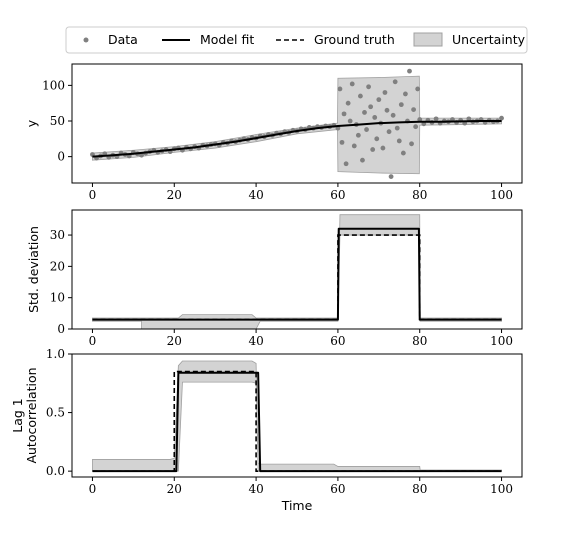 Image resolution: width=581 pixels, height=533 pixels. Describe the element at coordinates (31, 123) in the screenshot. I see `y-axis-label: y` at that location.